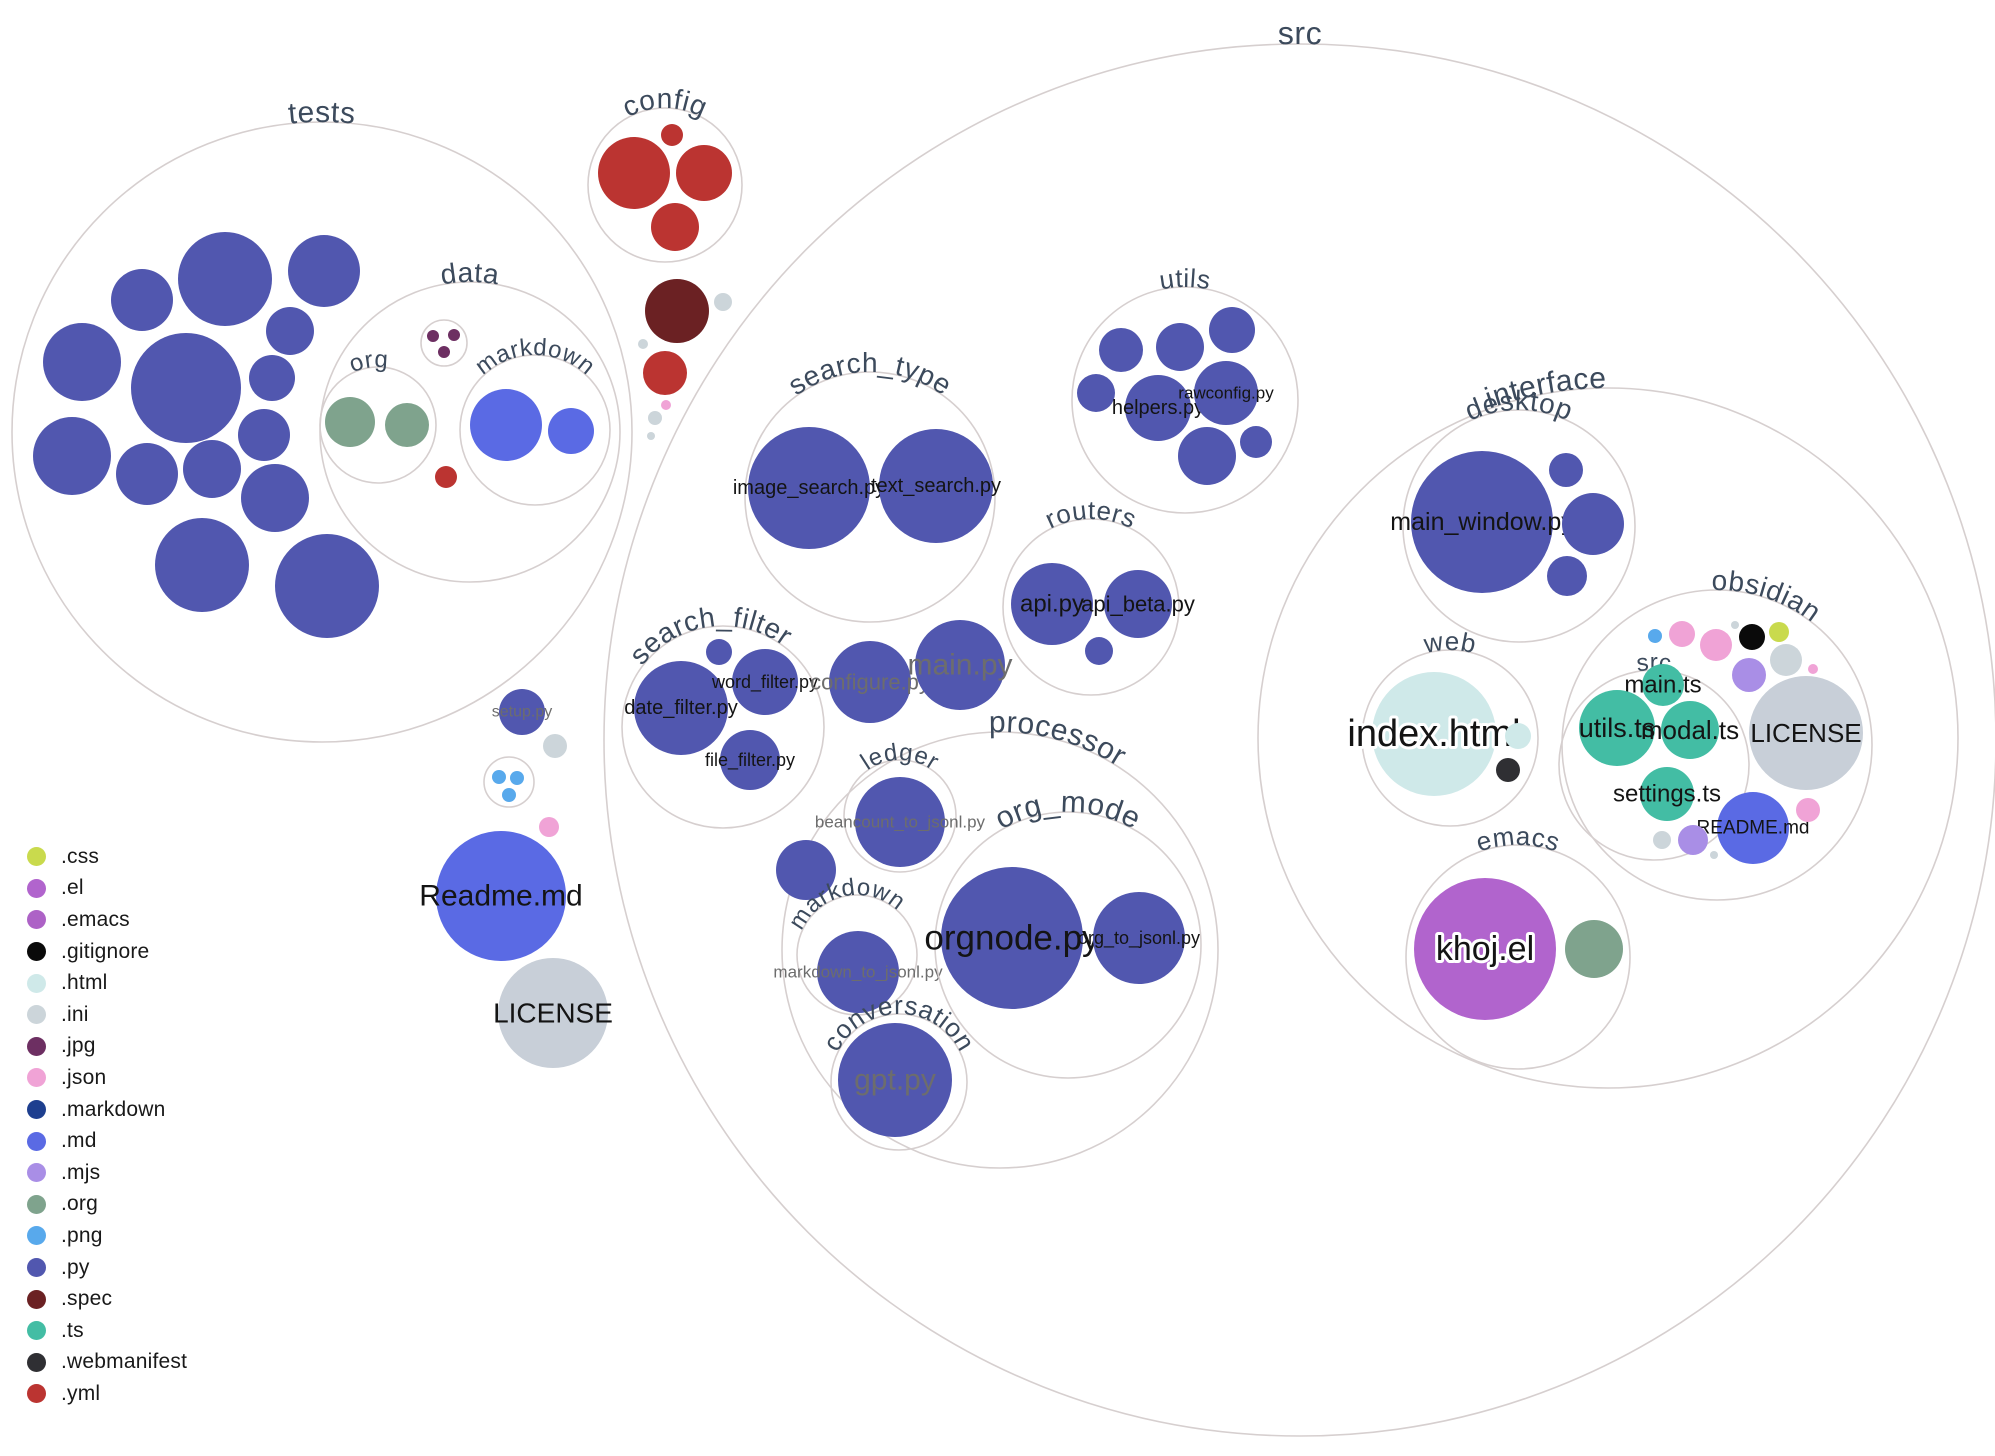 The image size is (1995, 1456). What do you see at coordinates (1138, 604) in the screenshot?
I see `file-circle-api_beta.py` at bounding box center [1138, 604].